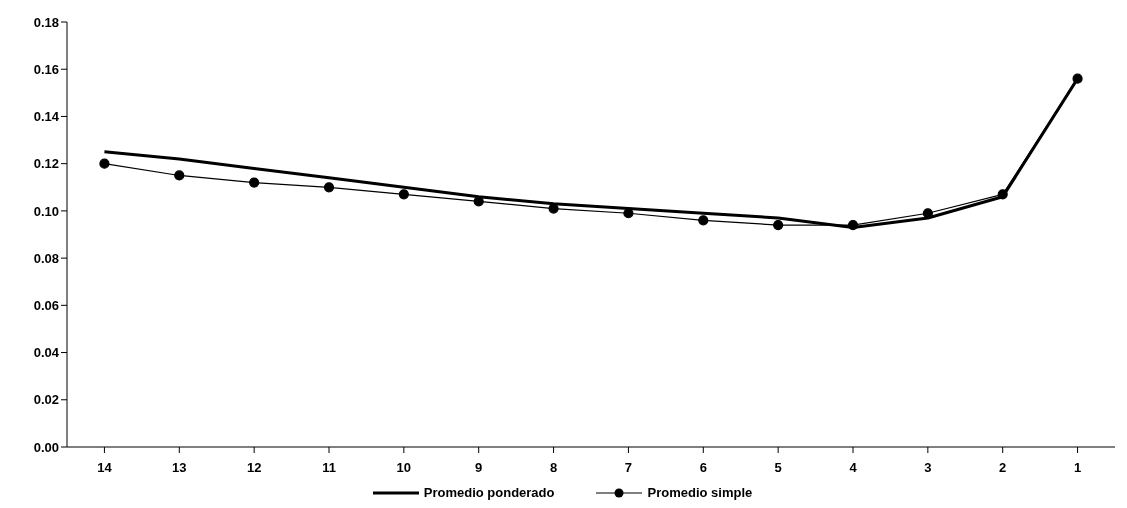 The height and width of the screenshot is (508, 1127). Describe the element at coordinates (700, 492) in the screenshot. I see `legend-label: Promedio simple` at that location.